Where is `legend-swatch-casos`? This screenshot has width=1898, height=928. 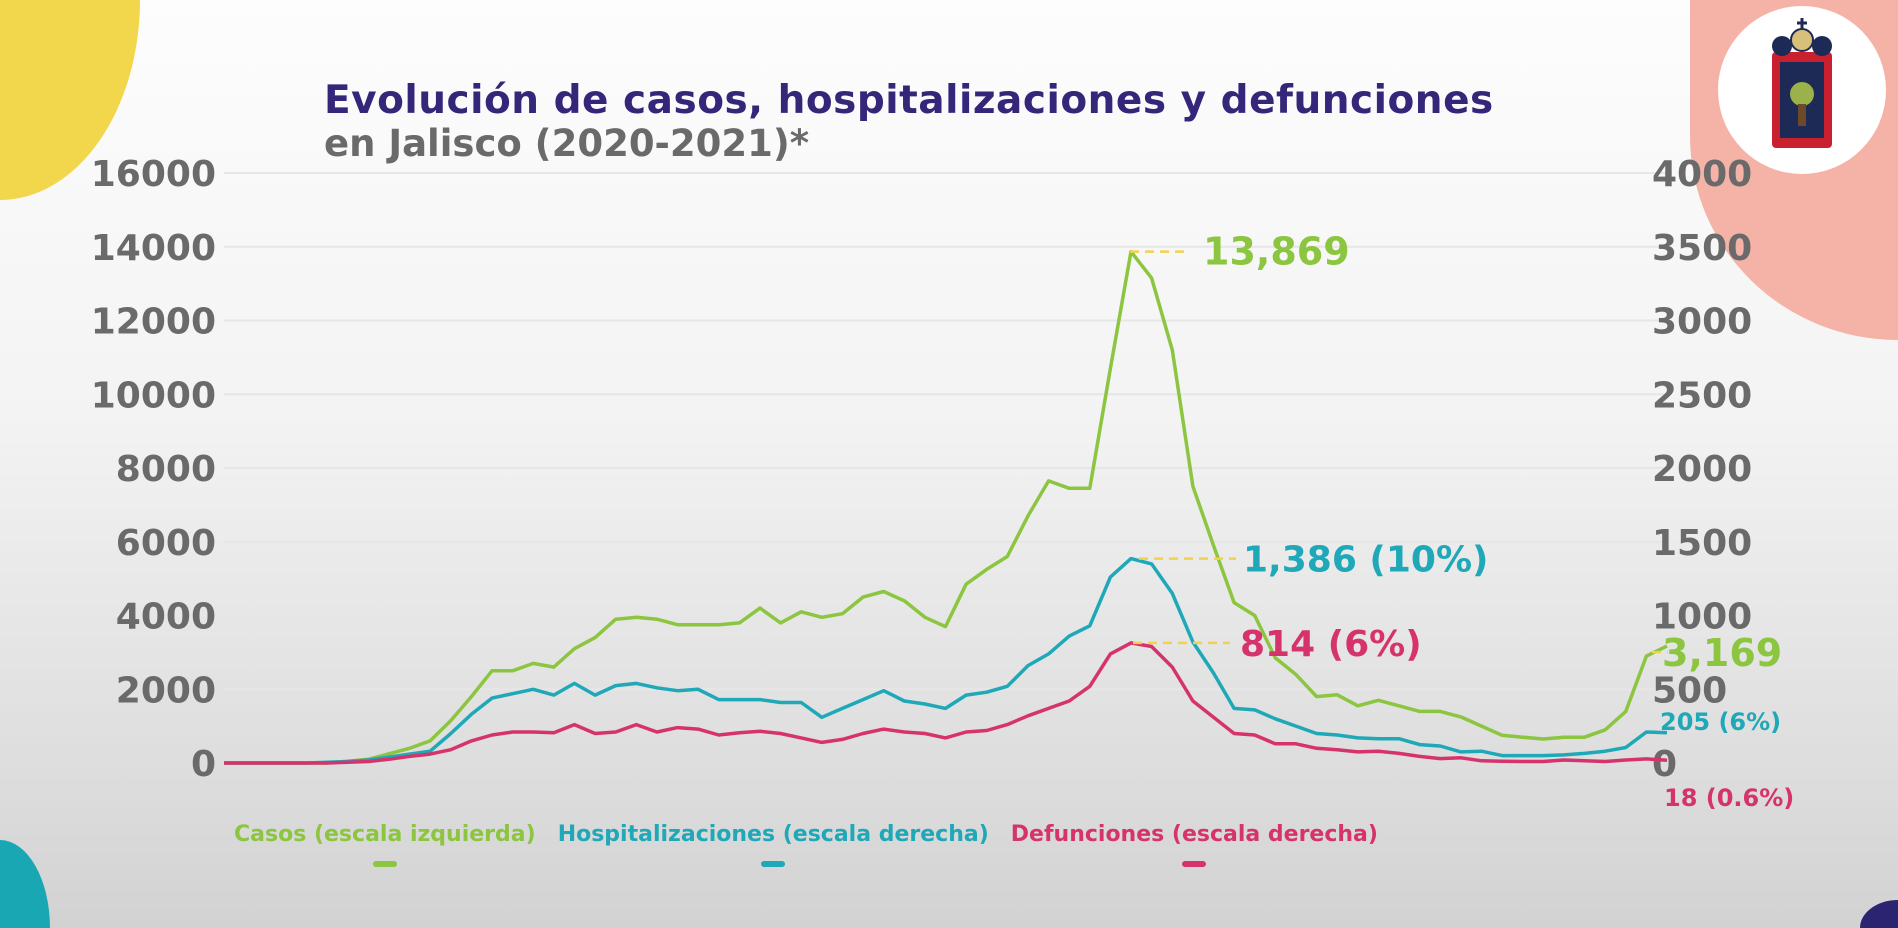
legend-swatch-casos is located at coordinates (384, 864).